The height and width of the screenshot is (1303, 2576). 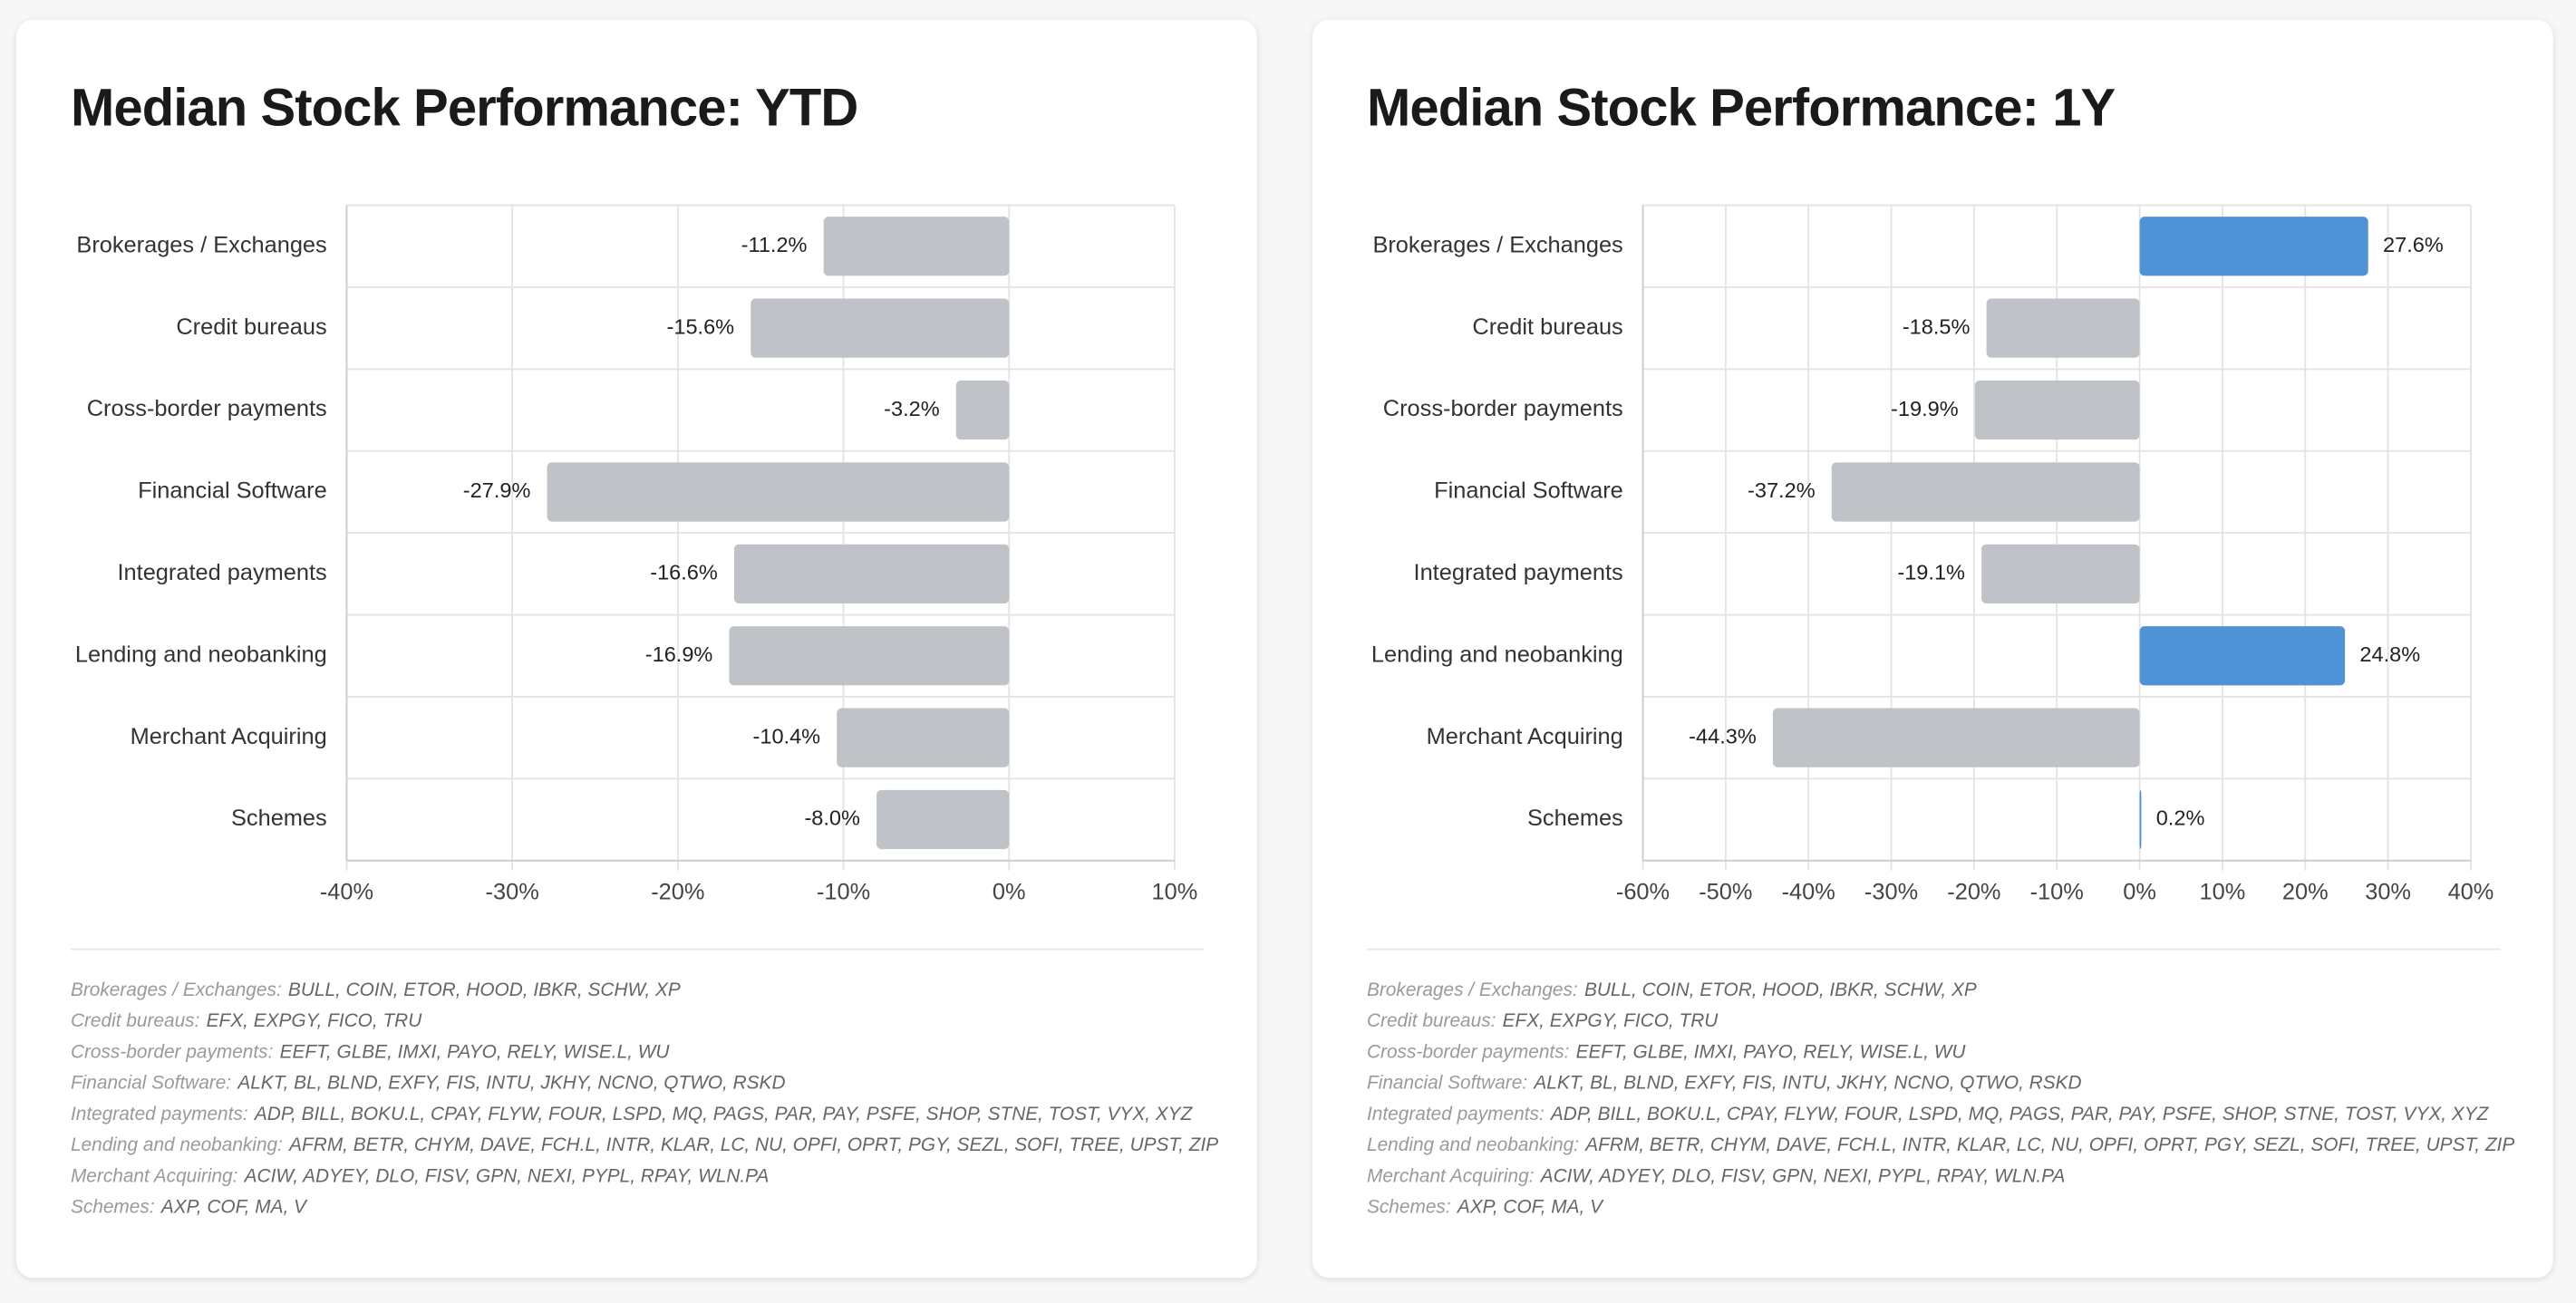 What do you see at coordinates (229, 736) in the screenshot?
I see `category-label: Merchant Acquiring` at bounding box center [229, 736].